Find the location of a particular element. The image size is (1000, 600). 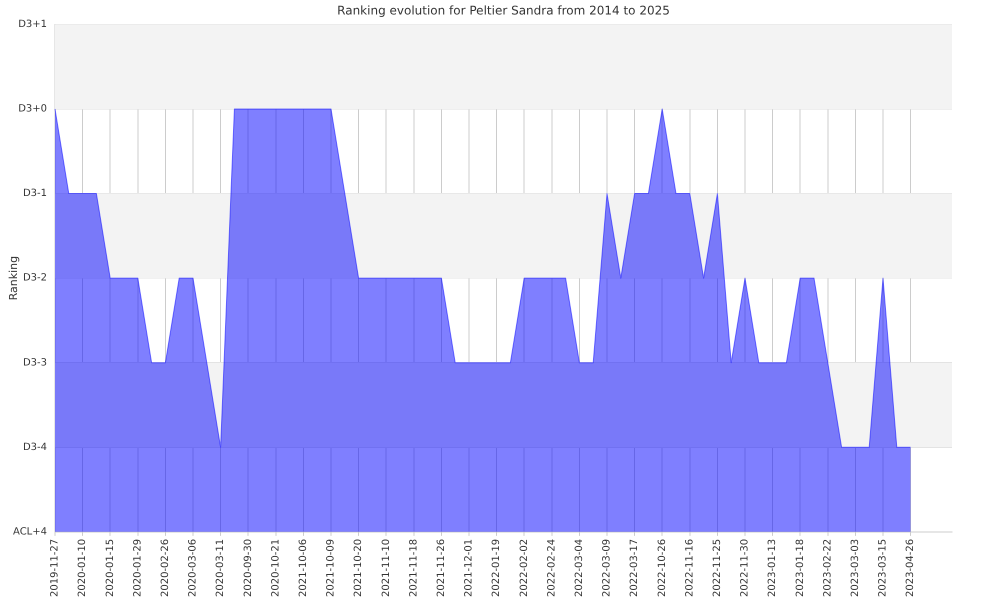

text: D3-4 is located at coordinates (34, 447).